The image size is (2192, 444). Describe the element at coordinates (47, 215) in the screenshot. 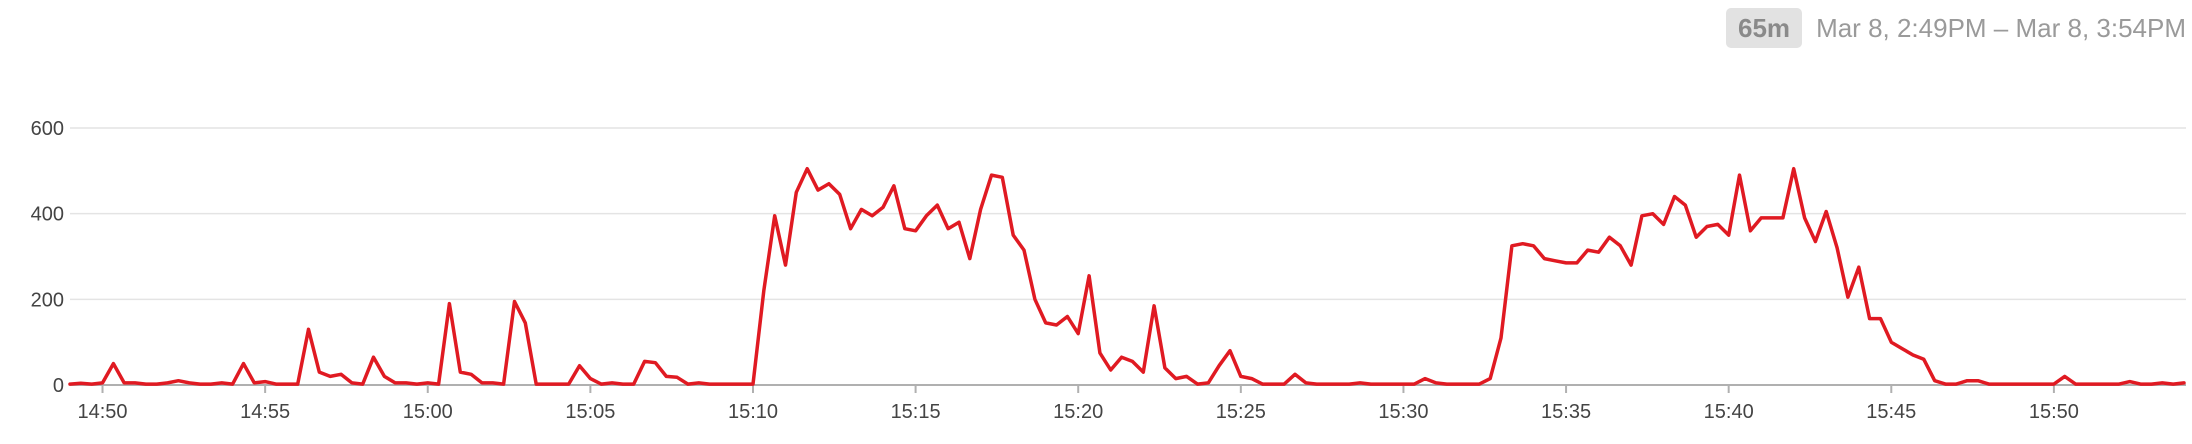

I see `y-tick-label: 400` at that location.